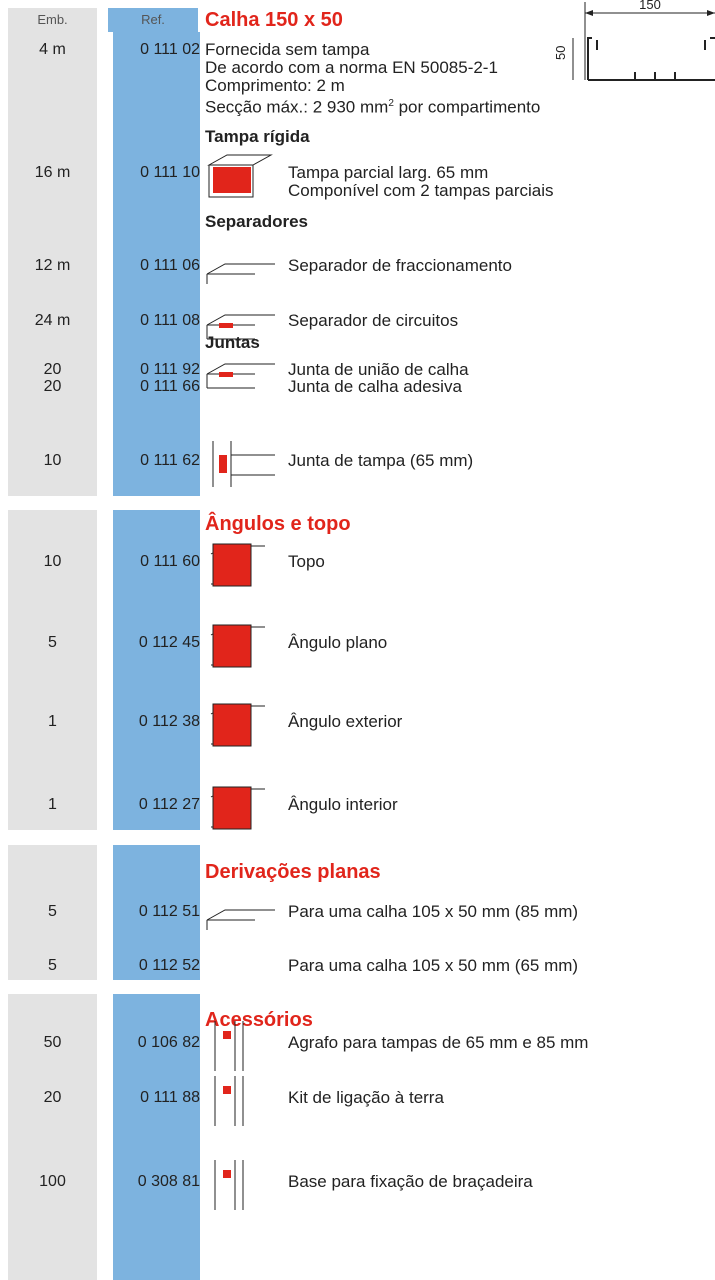 This screenshot has width=715, height=1280. I want to click on ref: 0 112 52, so click(169, 965).